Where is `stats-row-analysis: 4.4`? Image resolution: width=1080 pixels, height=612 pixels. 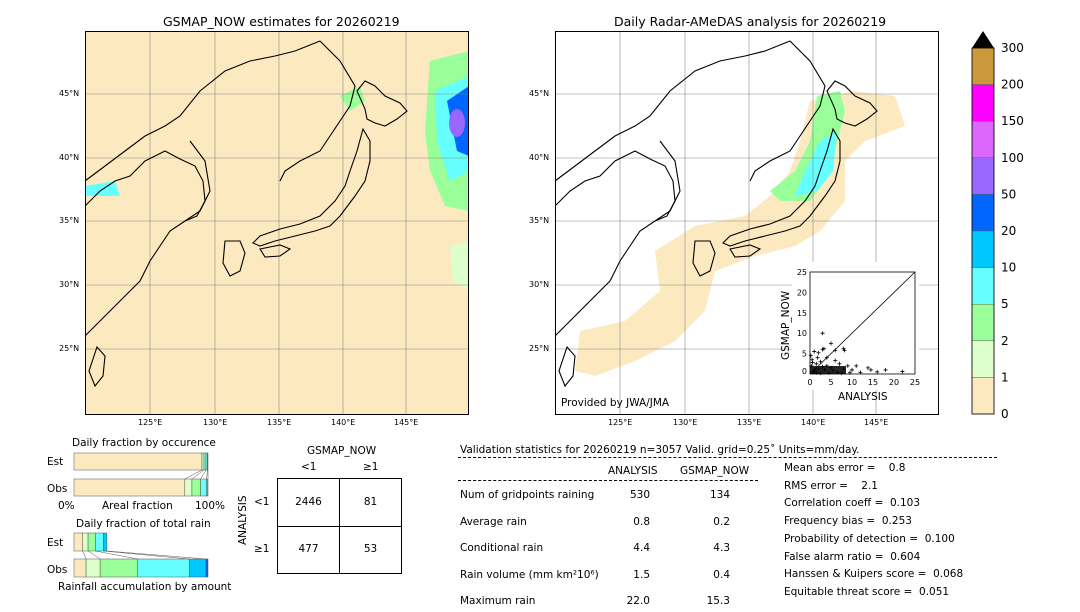
stats-row-analysis: 4.4 is located at coordinates (641, 548).